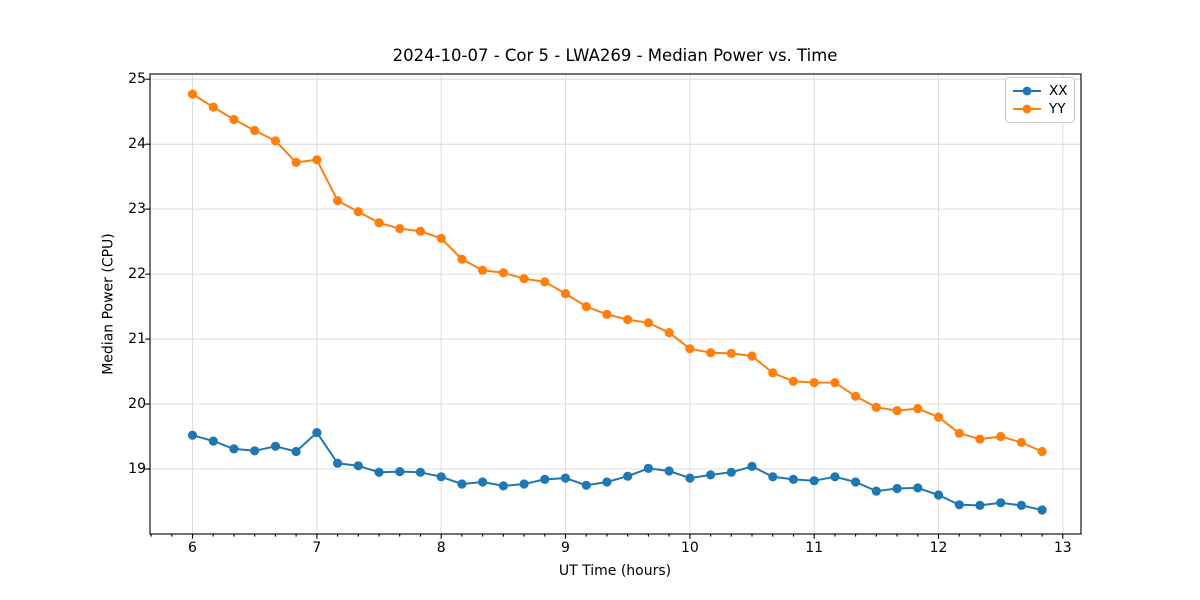  What do you see at coordinates (317, 548) in the screenshot?
I see `x-tick-label: 7` at bounding box center [317, 548].